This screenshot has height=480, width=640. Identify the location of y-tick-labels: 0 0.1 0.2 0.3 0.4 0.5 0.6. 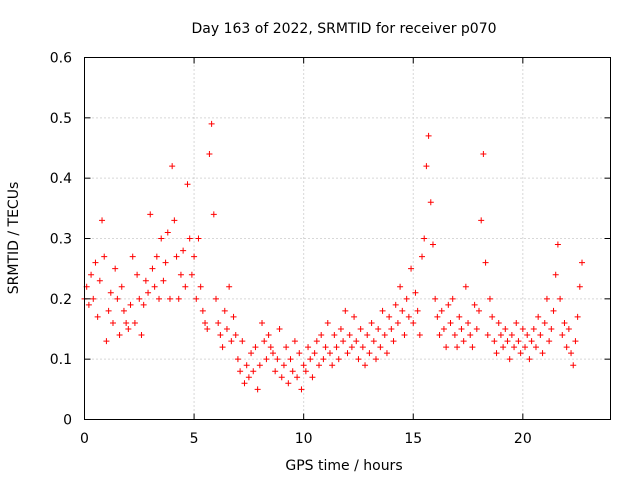
(61, 240).